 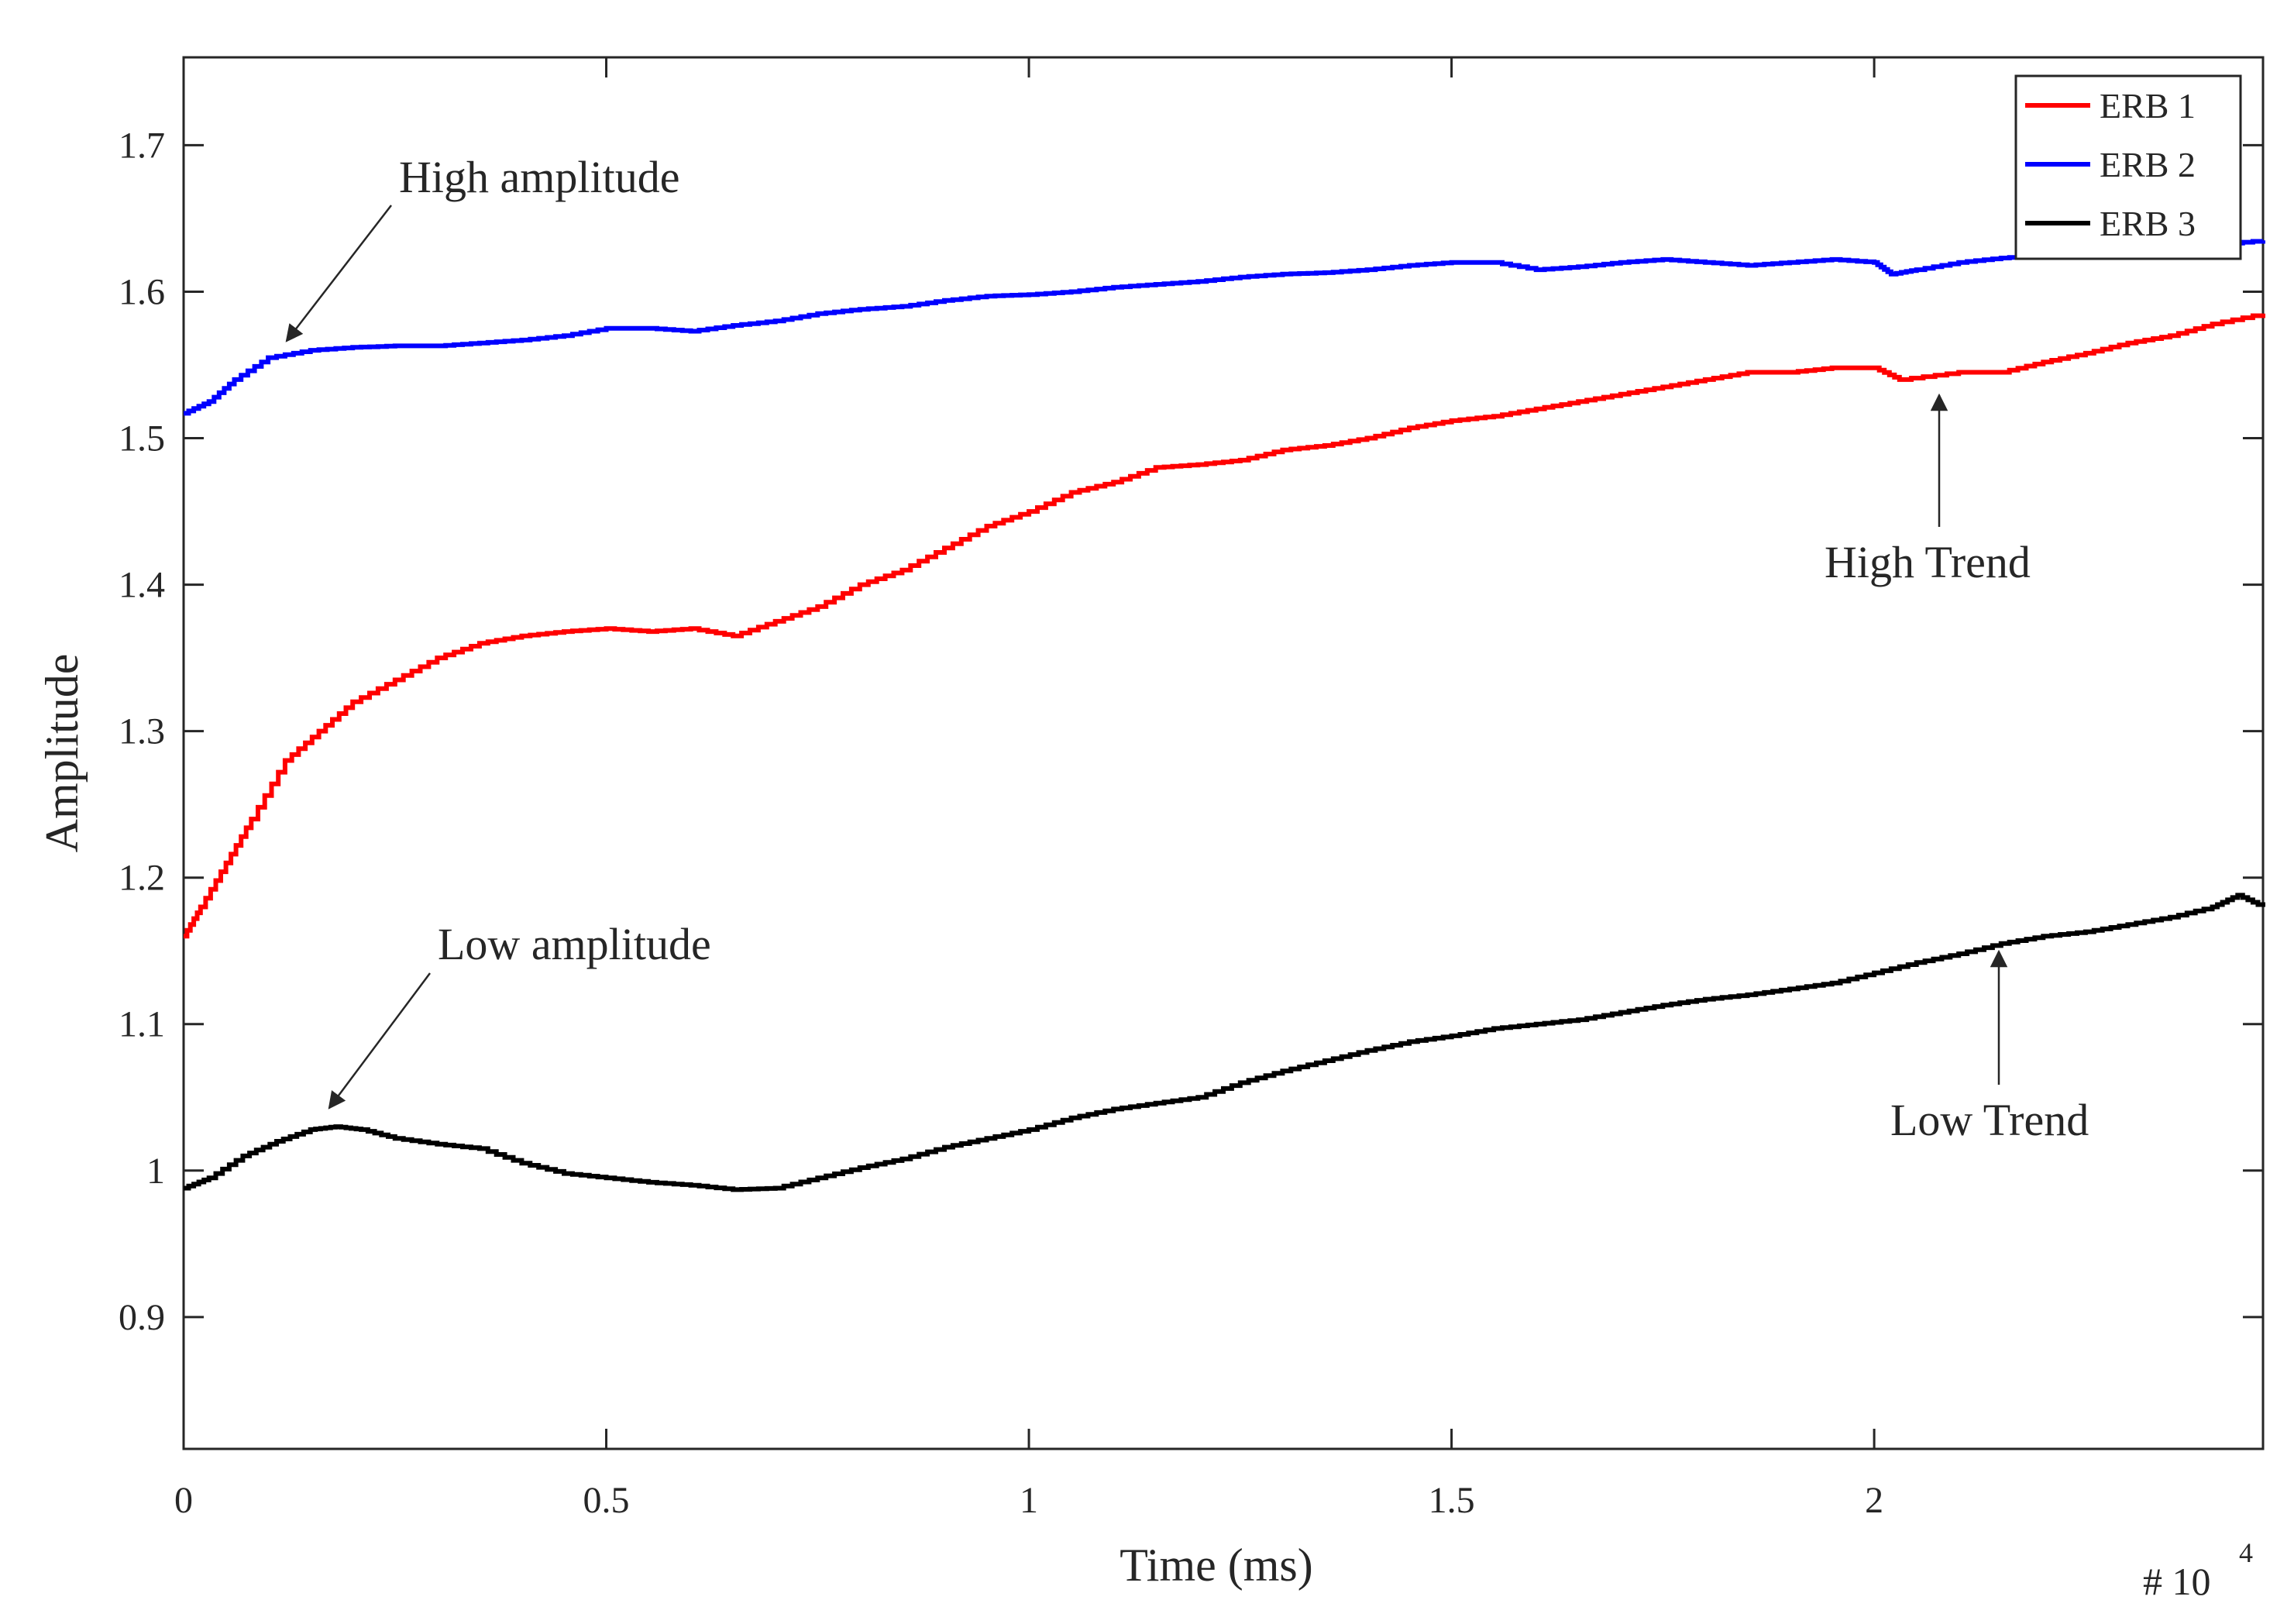 I want to click on legend-label: ERB 1, so click(x=2148, y=106).